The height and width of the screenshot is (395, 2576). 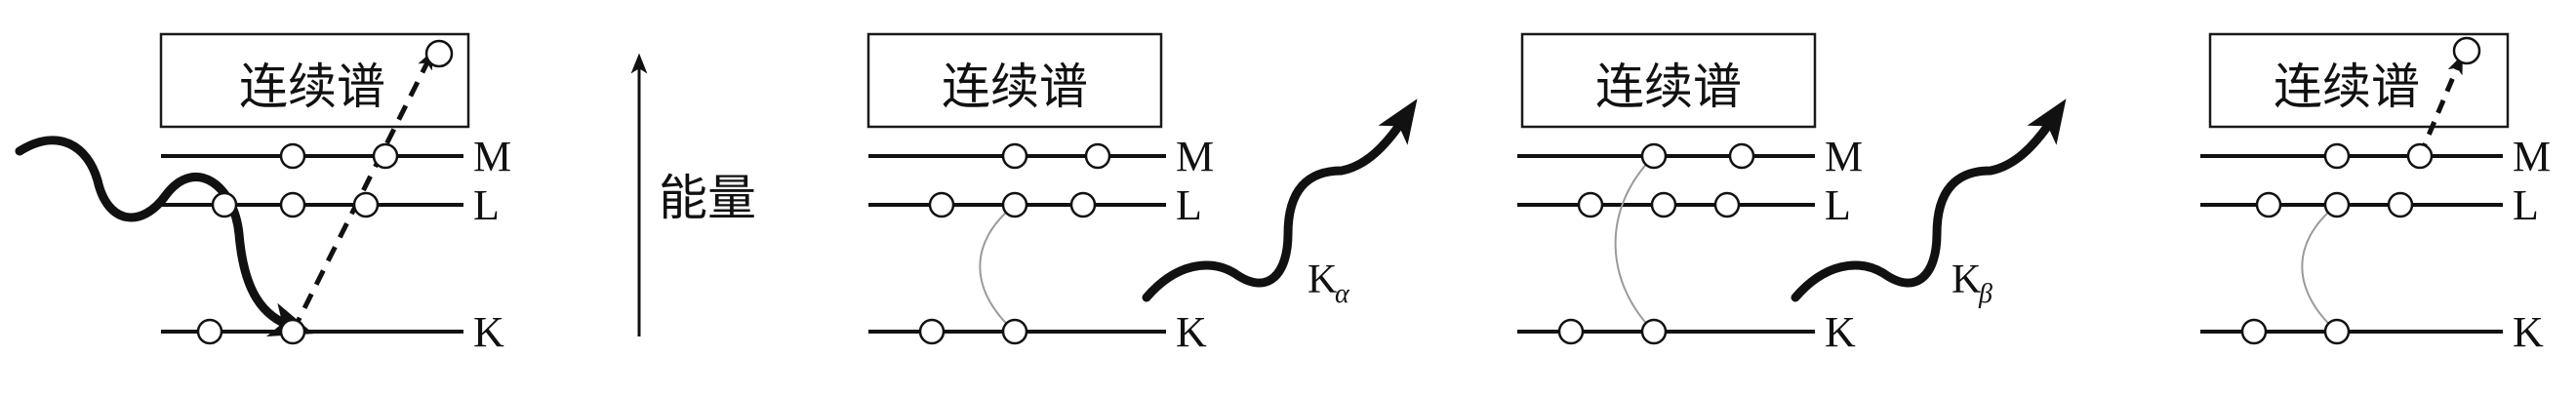 I want to click on vacancy-electron, so click(x=292, y=331).